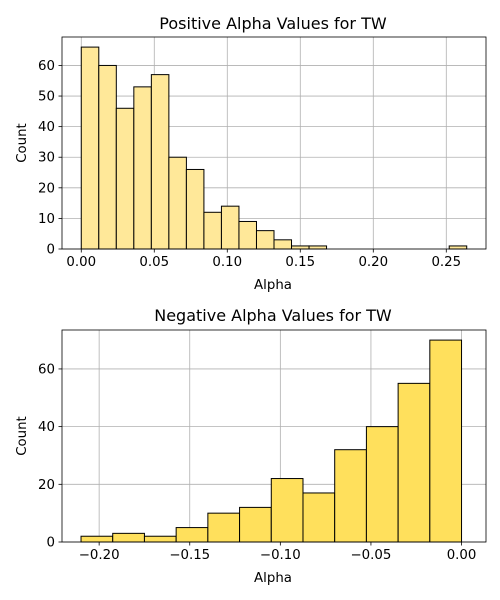  Describe the element at coordinates (300, 262) in the screenshot. I see `x-tick-label: 0.15` at that location.